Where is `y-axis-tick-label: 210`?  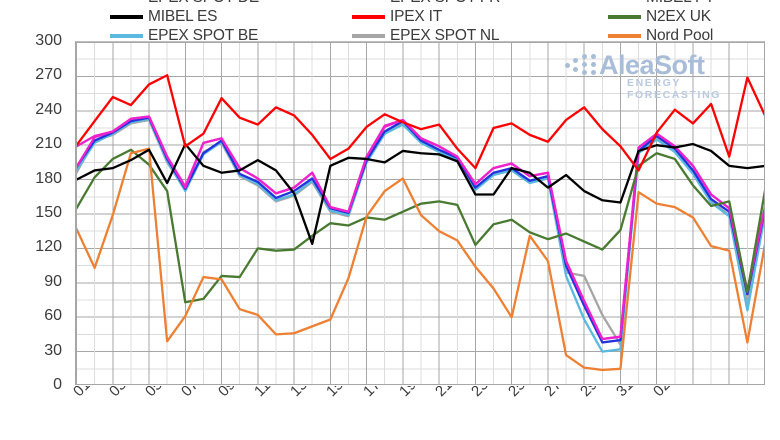 y-axis-tick-label: 210 is located at coordinates (48, 144).